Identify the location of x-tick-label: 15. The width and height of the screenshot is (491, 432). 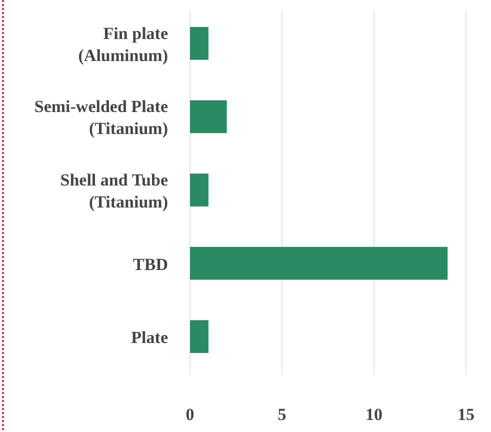
(466, 414).